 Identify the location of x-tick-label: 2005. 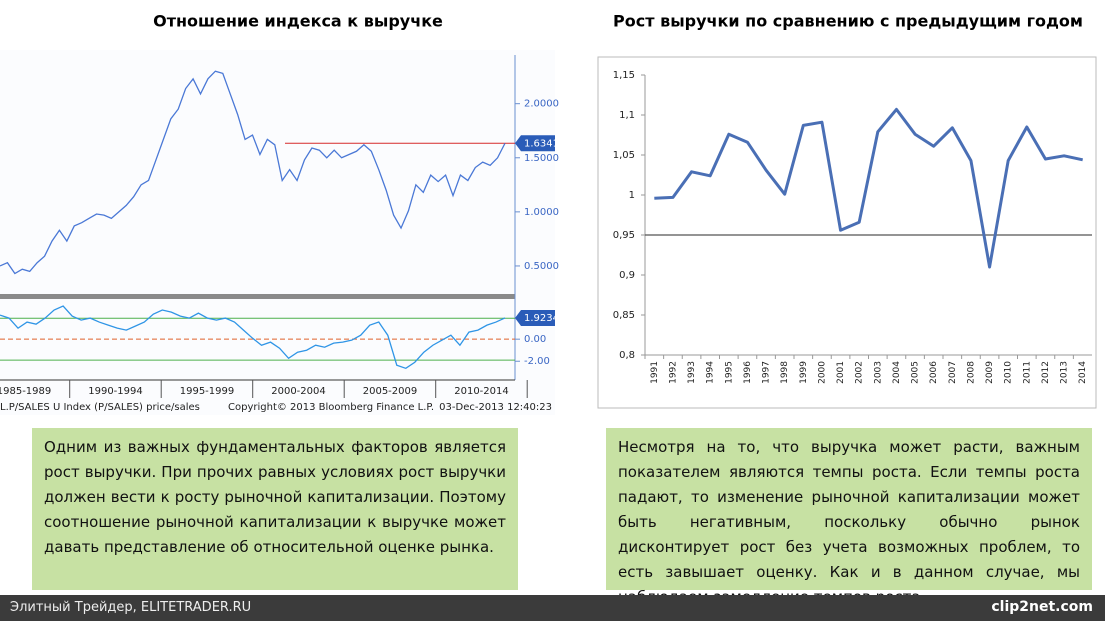
(916, 372).